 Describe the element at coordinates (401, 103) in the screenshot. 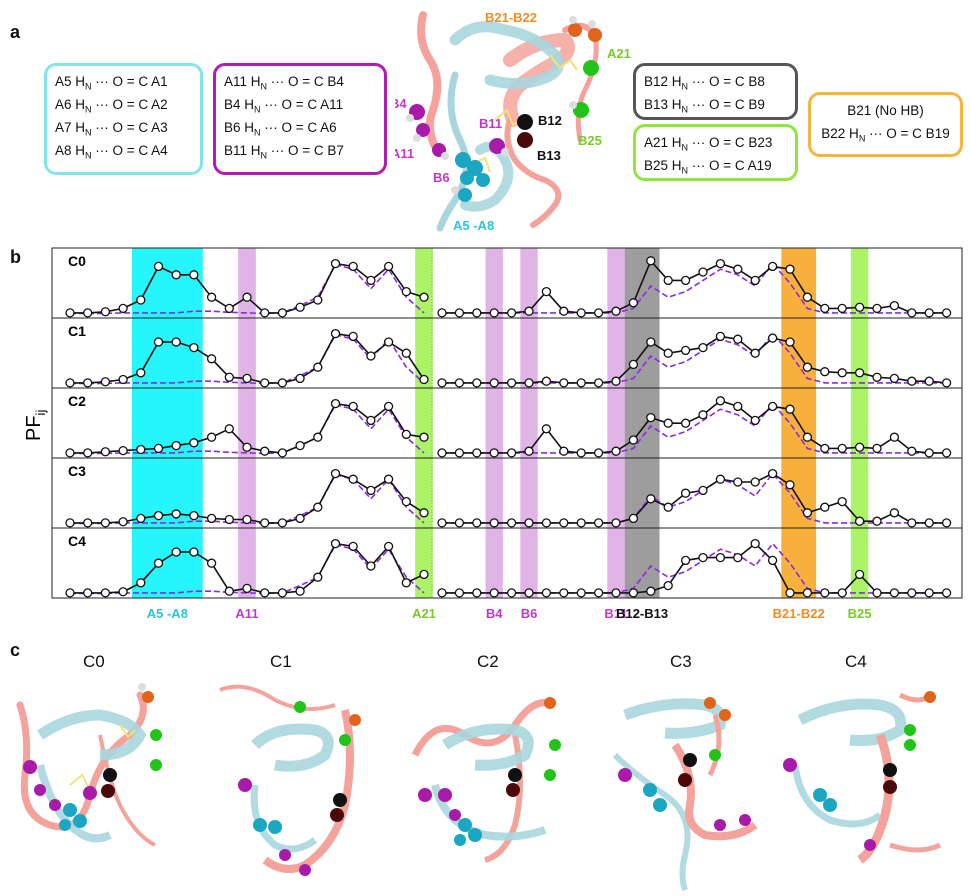

I see `label-b4: B4` at that location.